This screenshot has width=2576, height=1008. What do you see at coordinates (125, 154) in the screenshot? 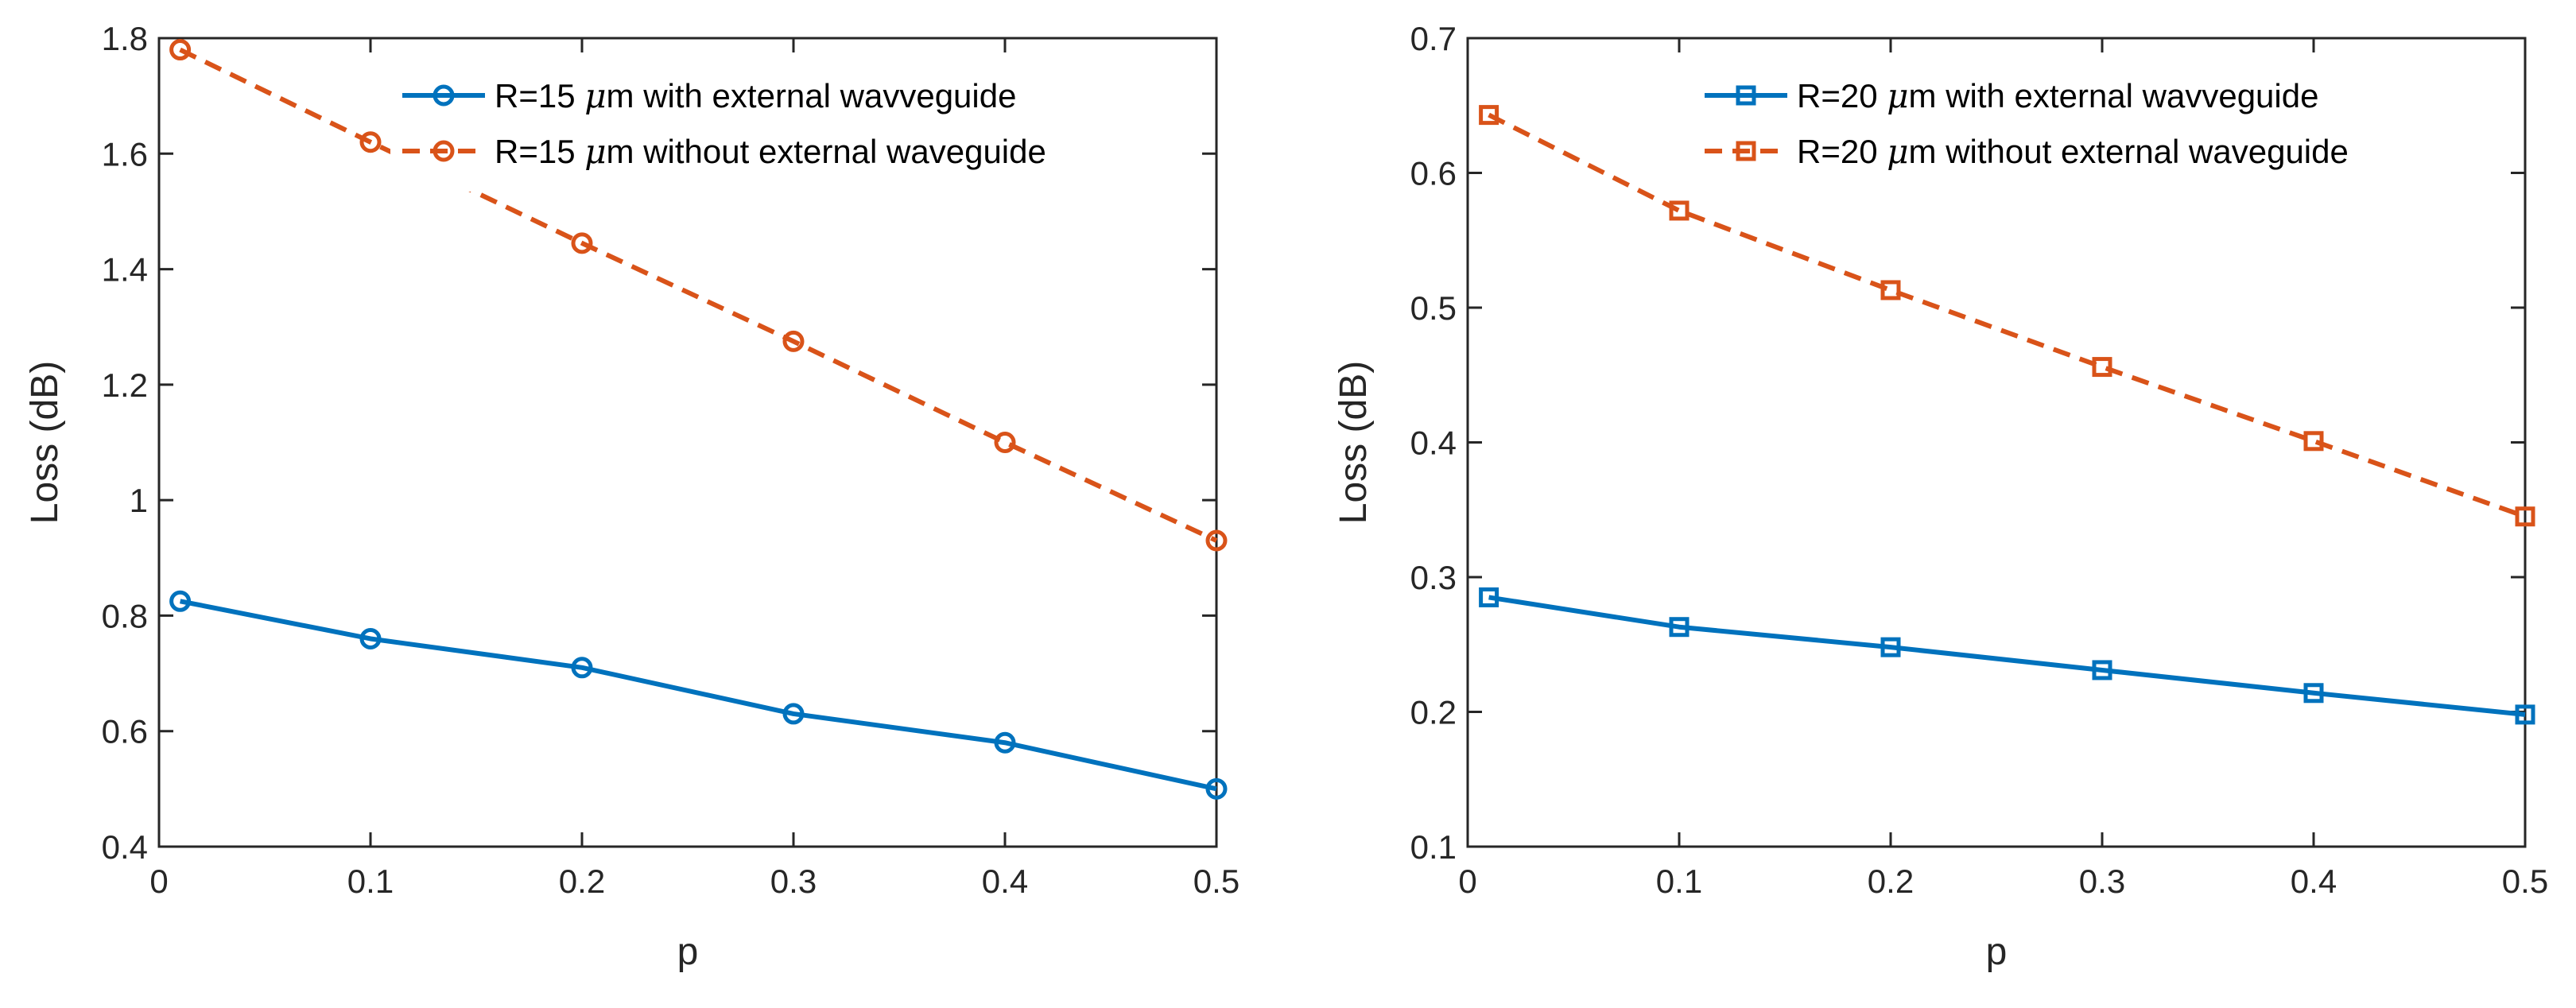
I see `y-tick-label: 1.6` at bounding box center [125, 154].